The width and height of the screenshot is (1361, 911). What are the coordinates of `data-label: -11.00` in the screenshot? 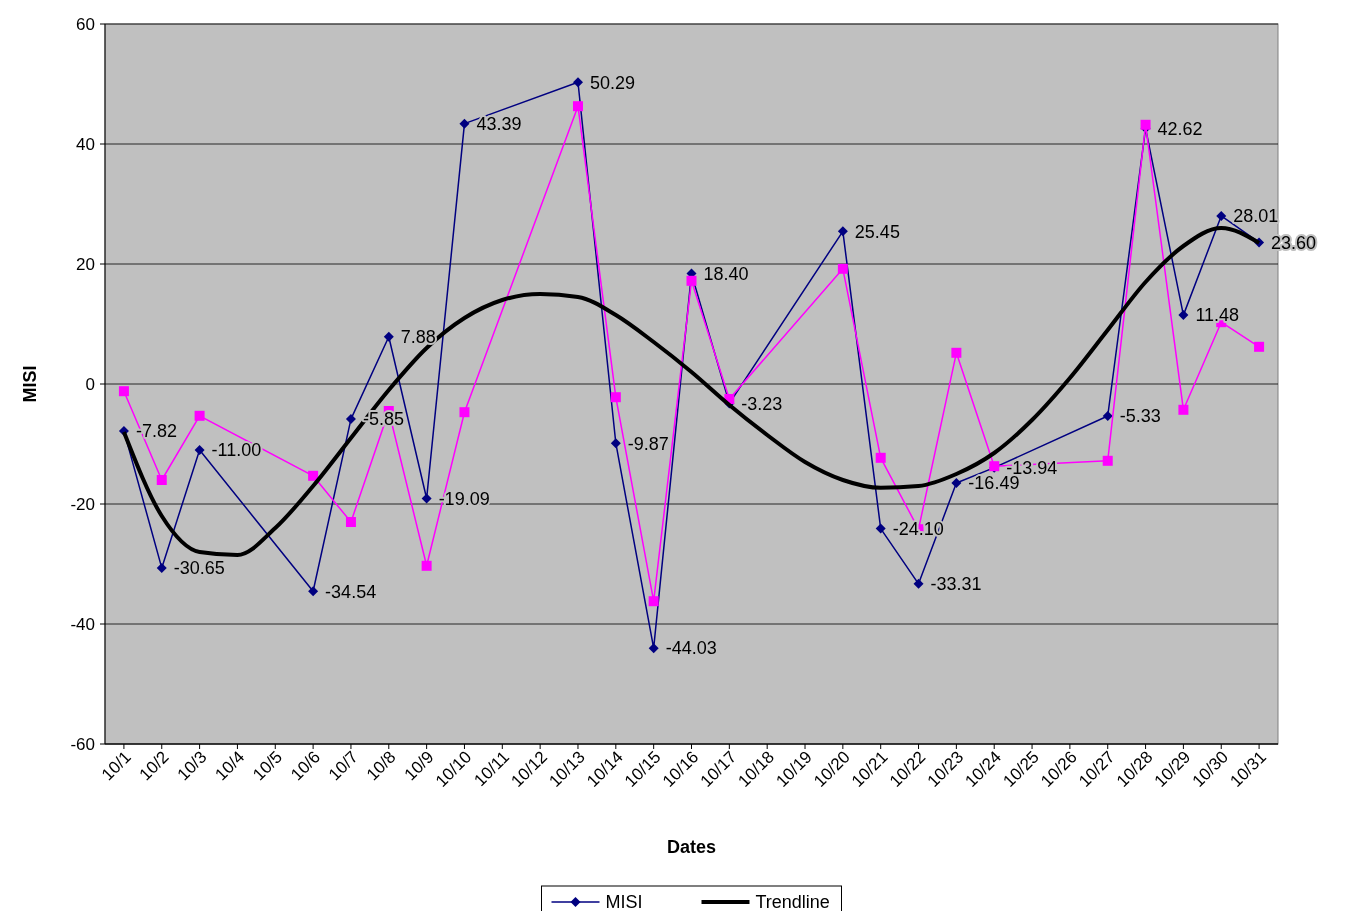 It's located at (236, 450).